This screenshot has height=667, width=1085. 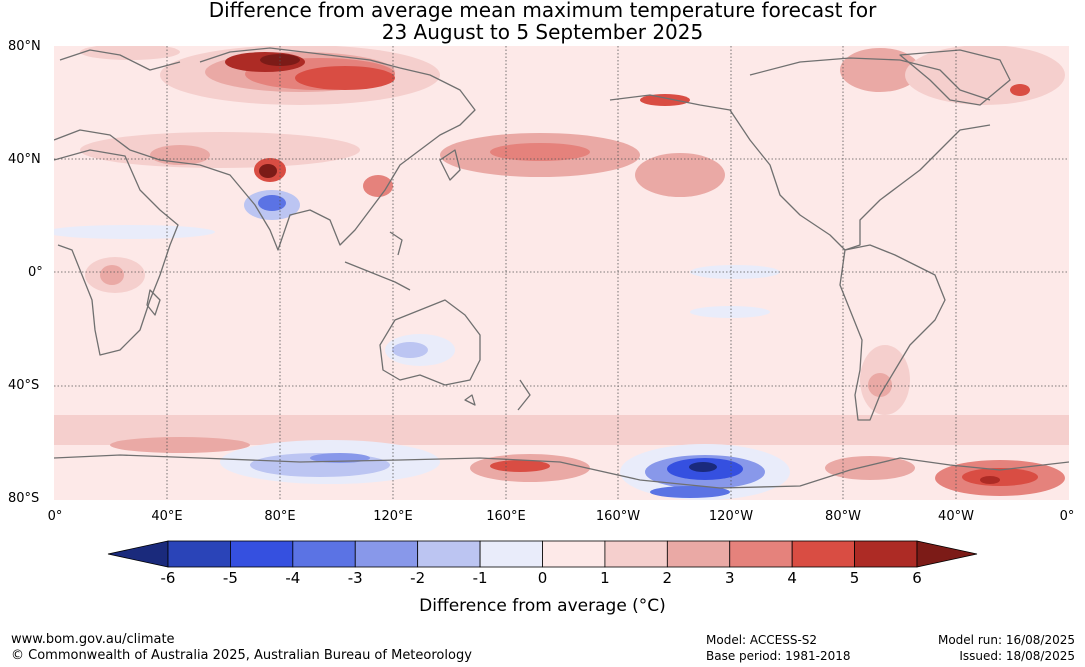 What do you see at coordinates (377, 276) in the screenshot?
I see `coastline-indonesia` at bounding box center [377, 276].